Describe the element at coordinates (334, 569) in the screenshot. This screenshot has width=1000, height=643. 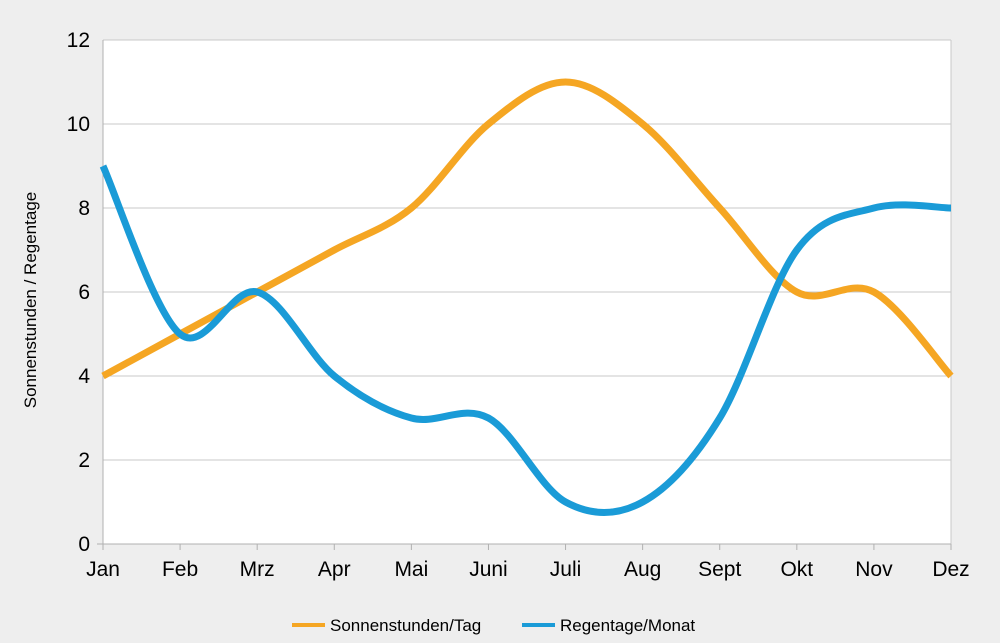
I see `x-tick-label-apr: Apr` at that location.